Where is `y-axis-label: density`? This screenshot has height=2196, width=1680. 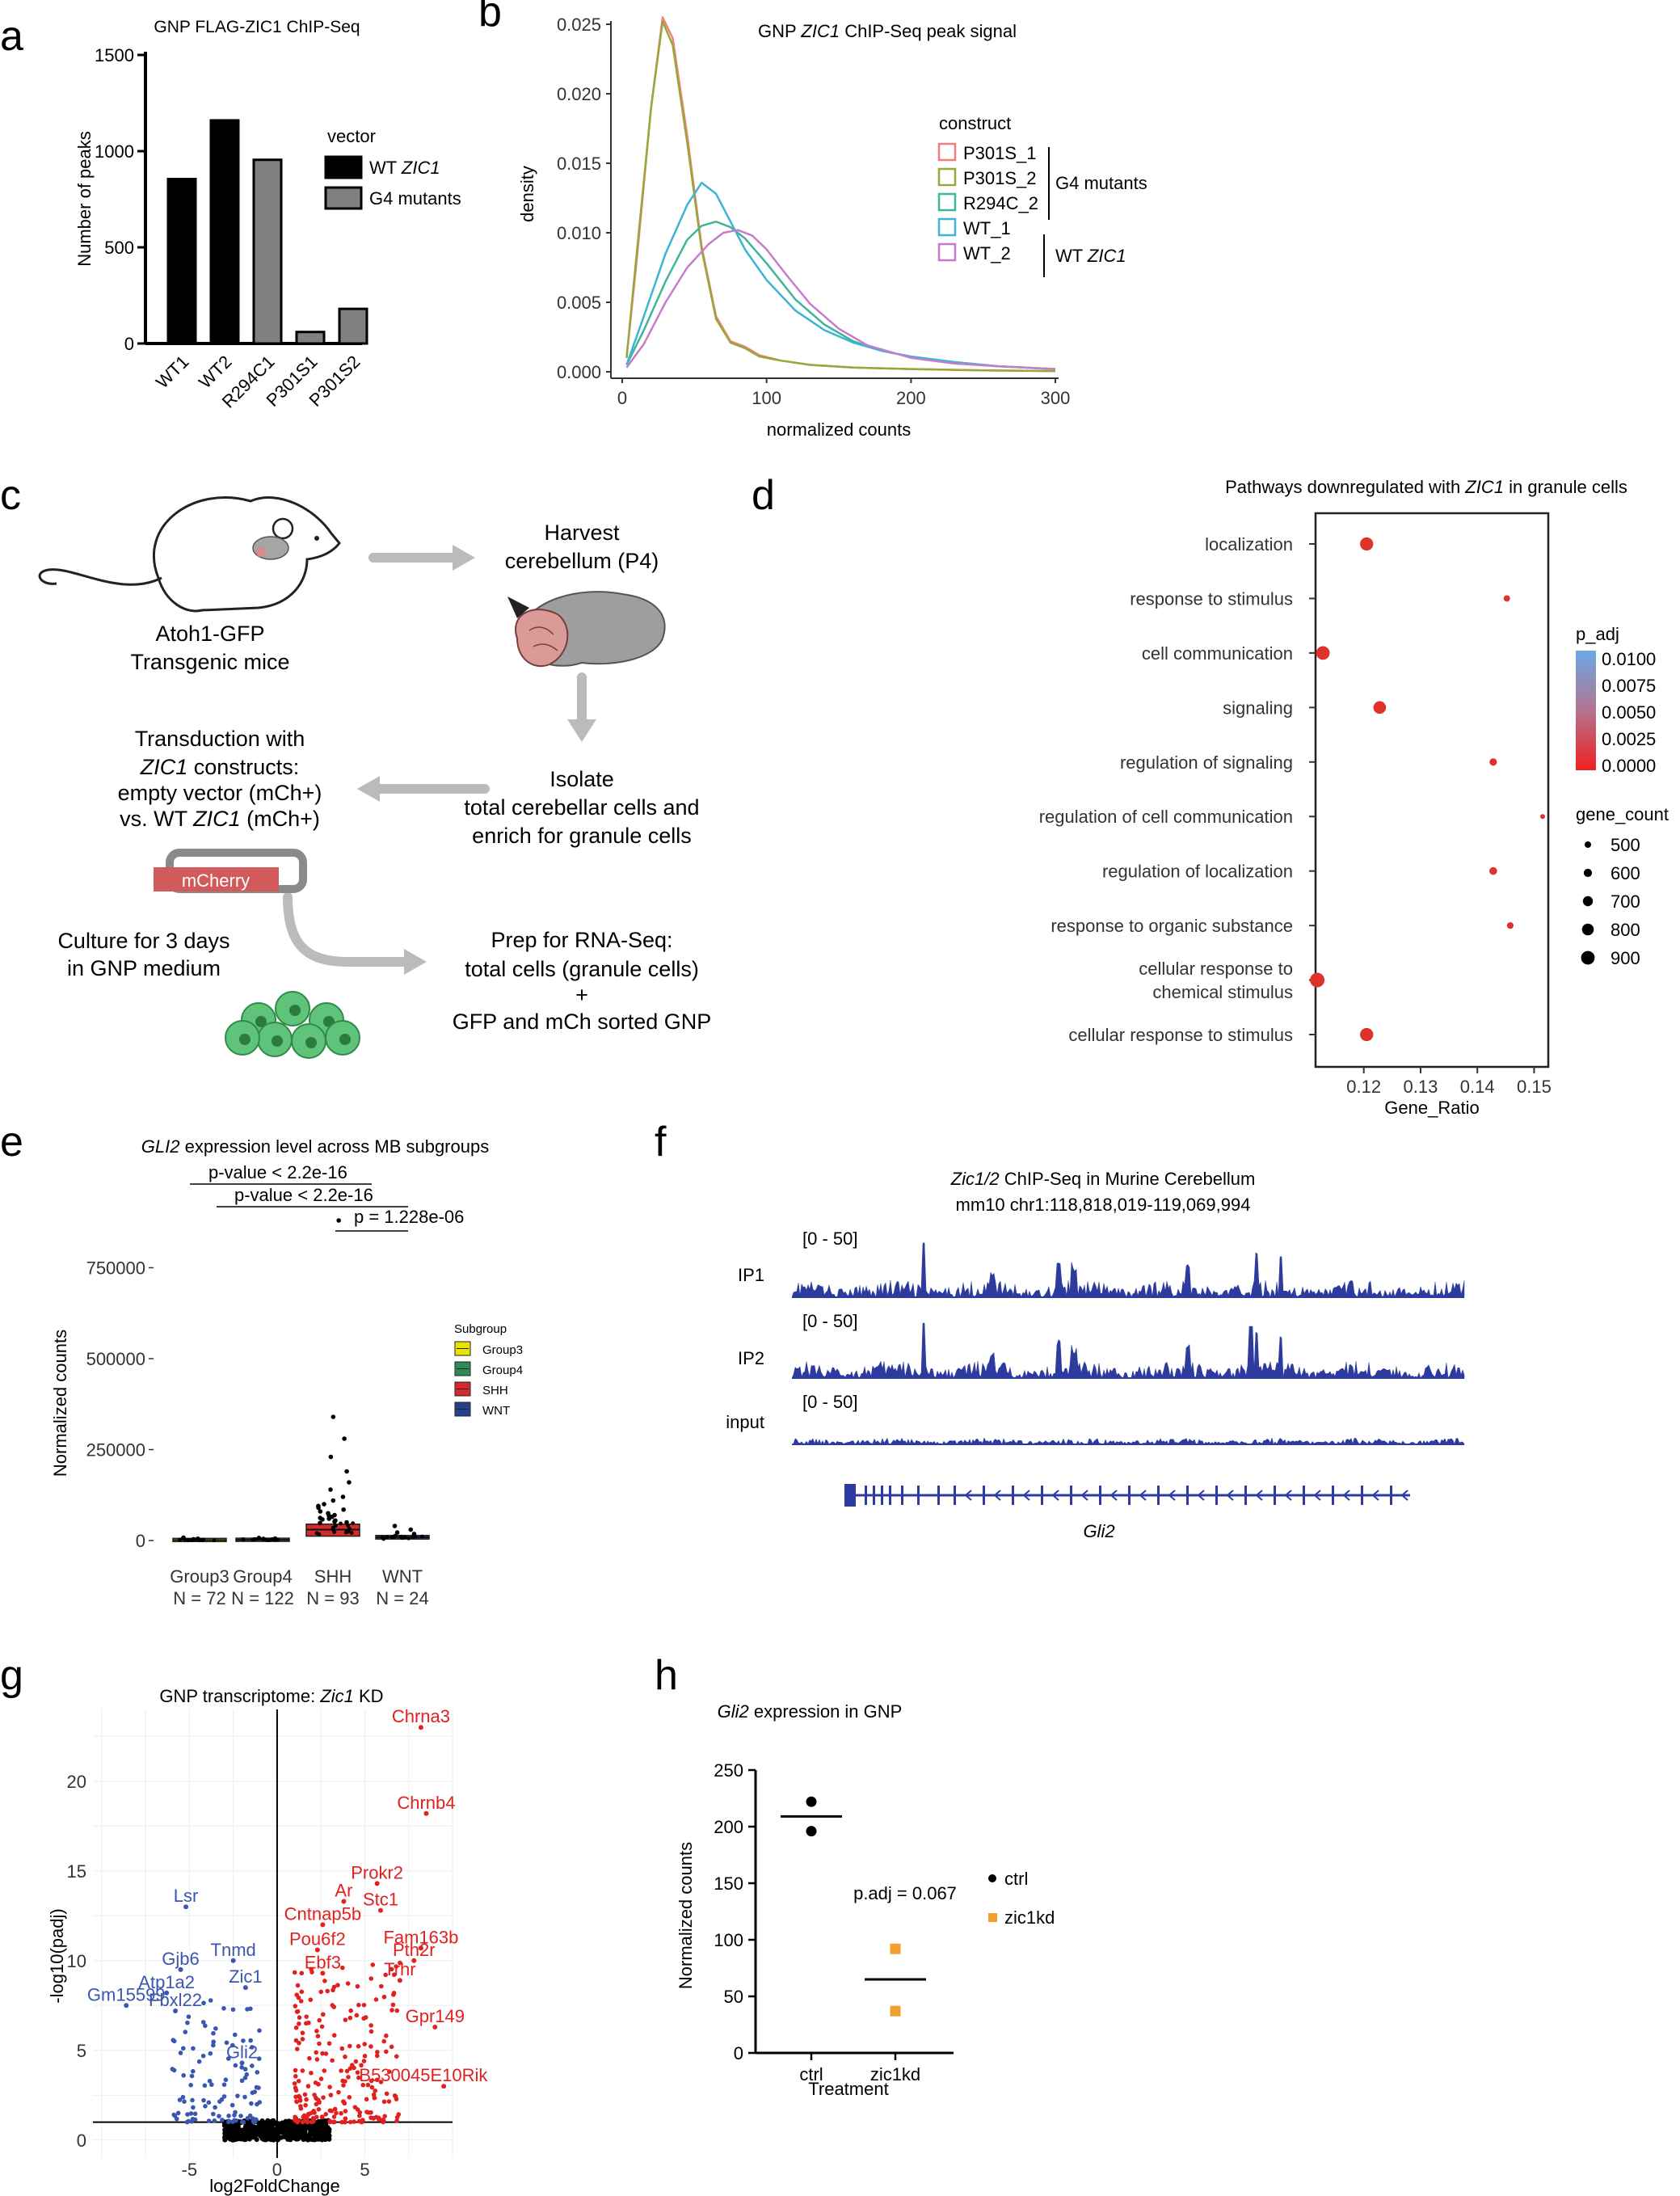 y-axis-label: density is located at coordinates (527, 194).